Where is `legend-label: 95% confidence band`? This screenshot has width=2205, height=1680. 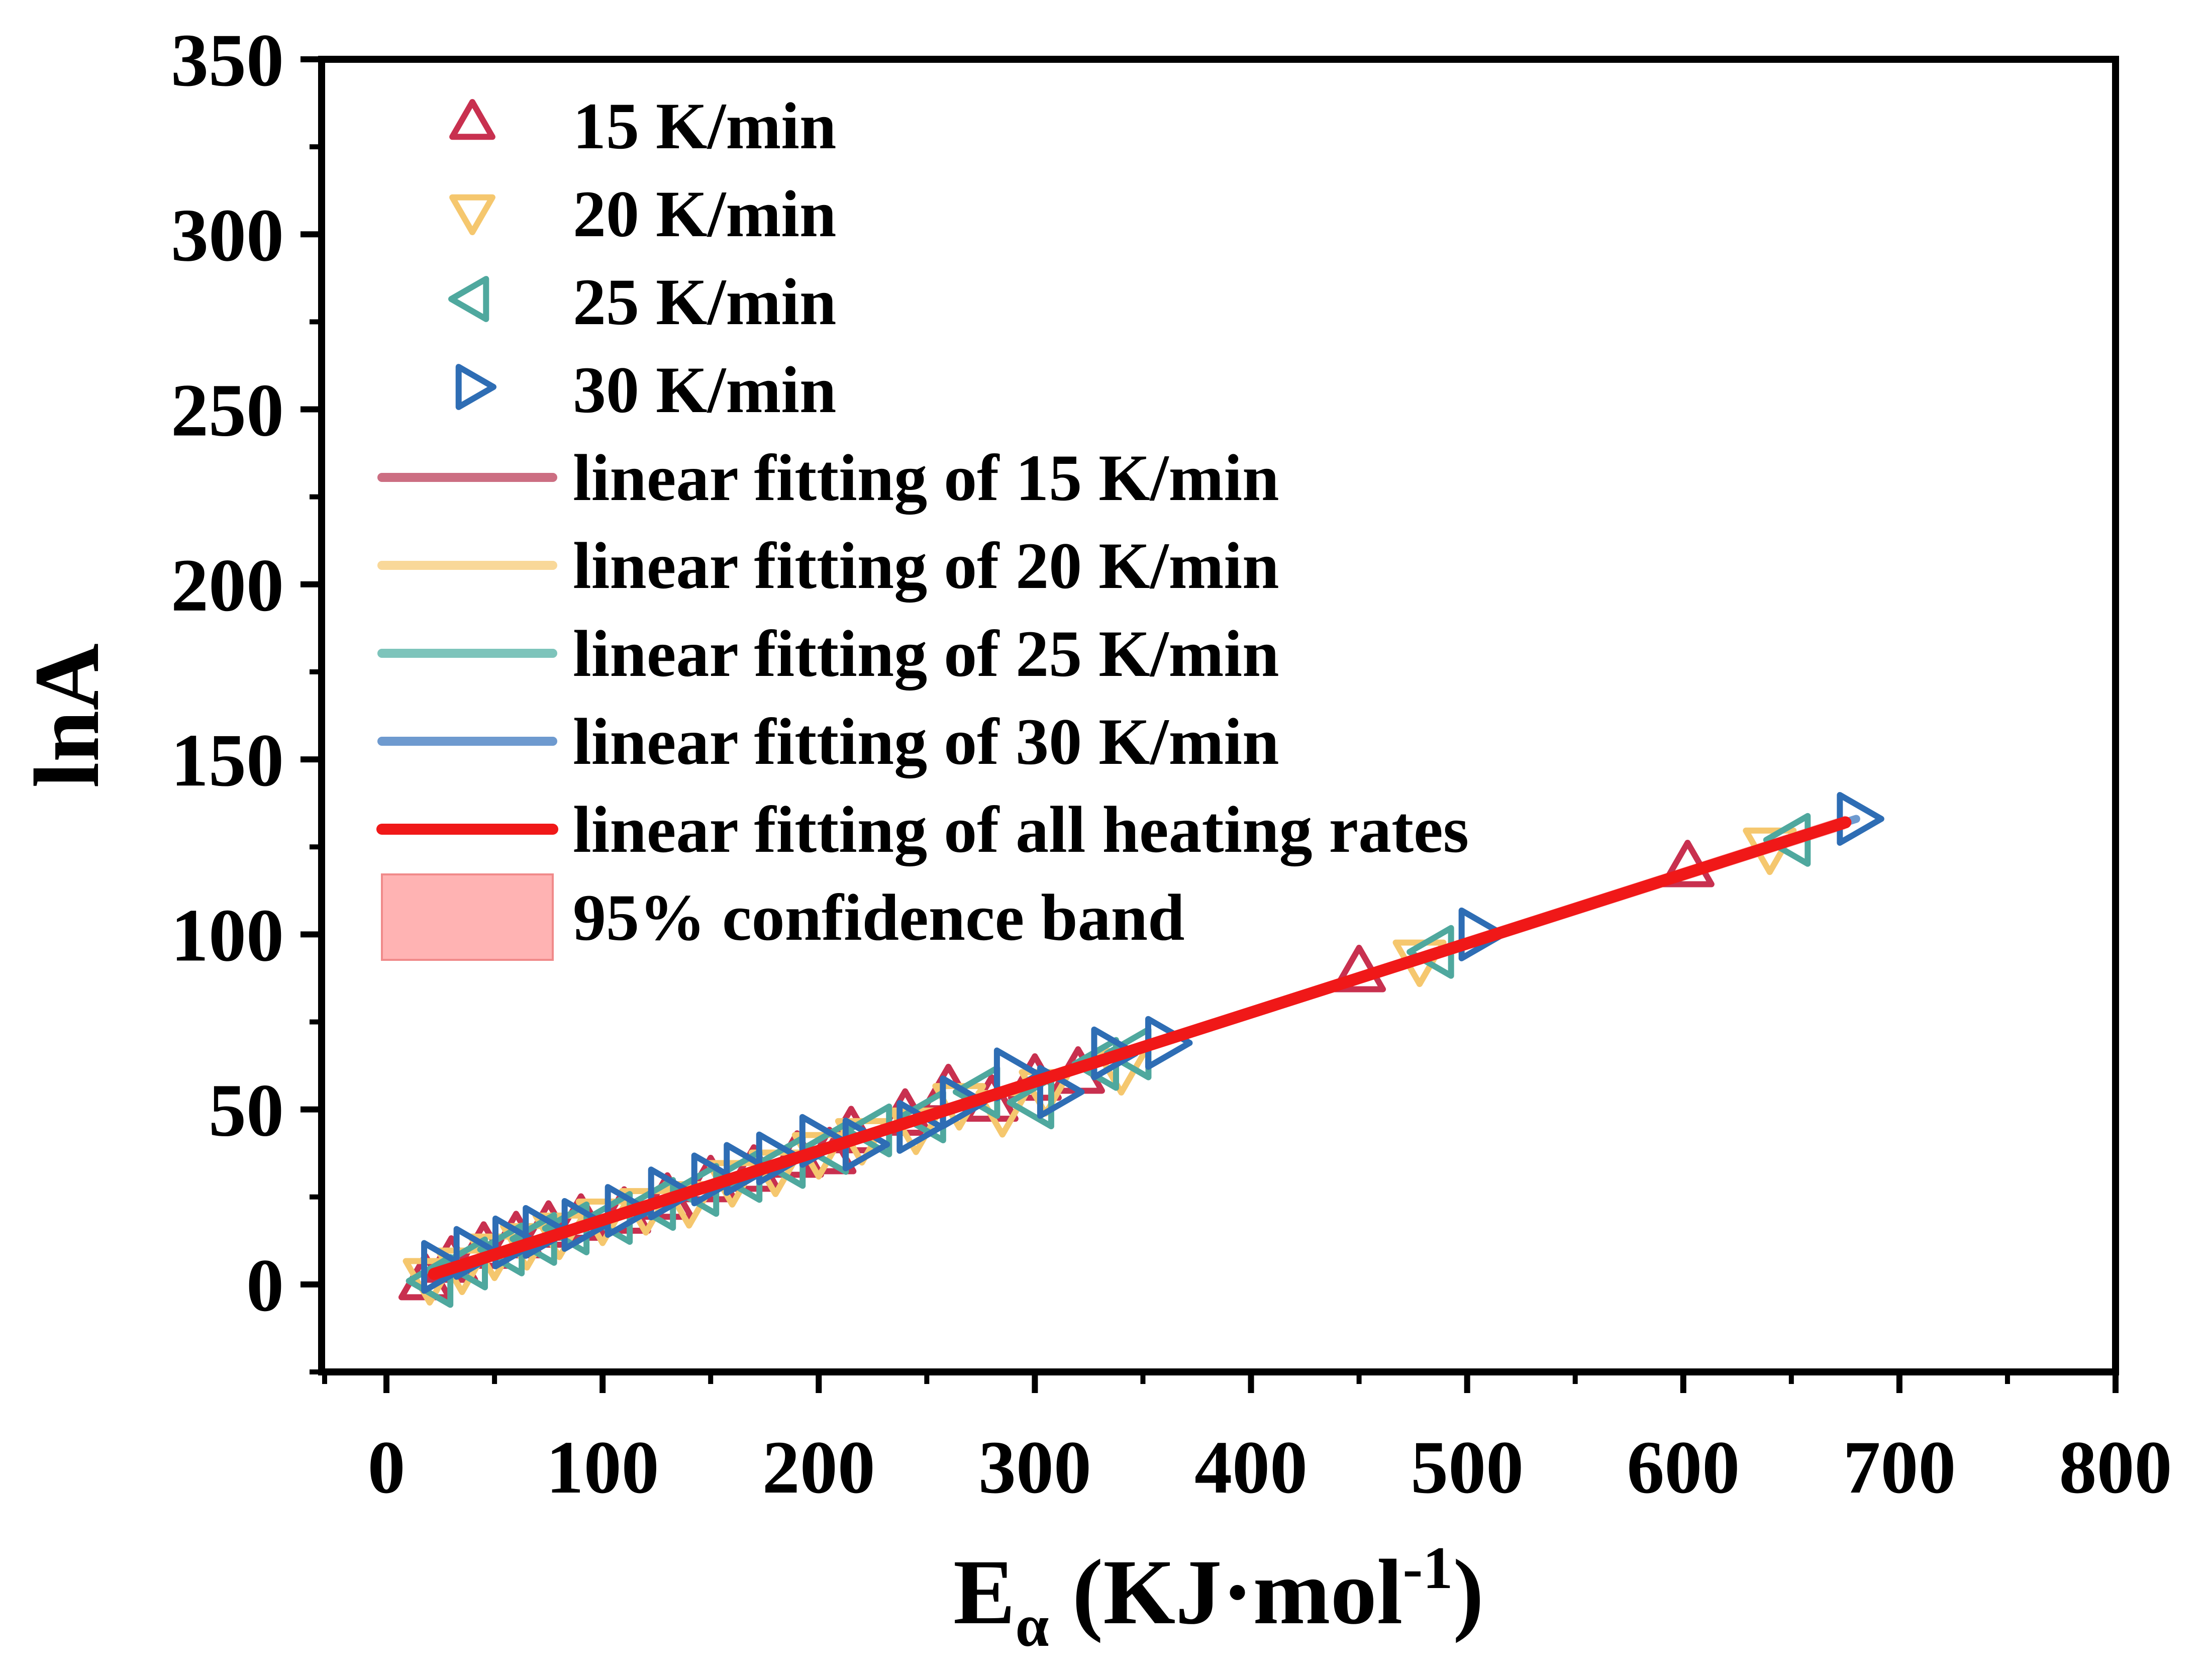
legend-label: 95% confidence band is located at coordinates (878, 917).